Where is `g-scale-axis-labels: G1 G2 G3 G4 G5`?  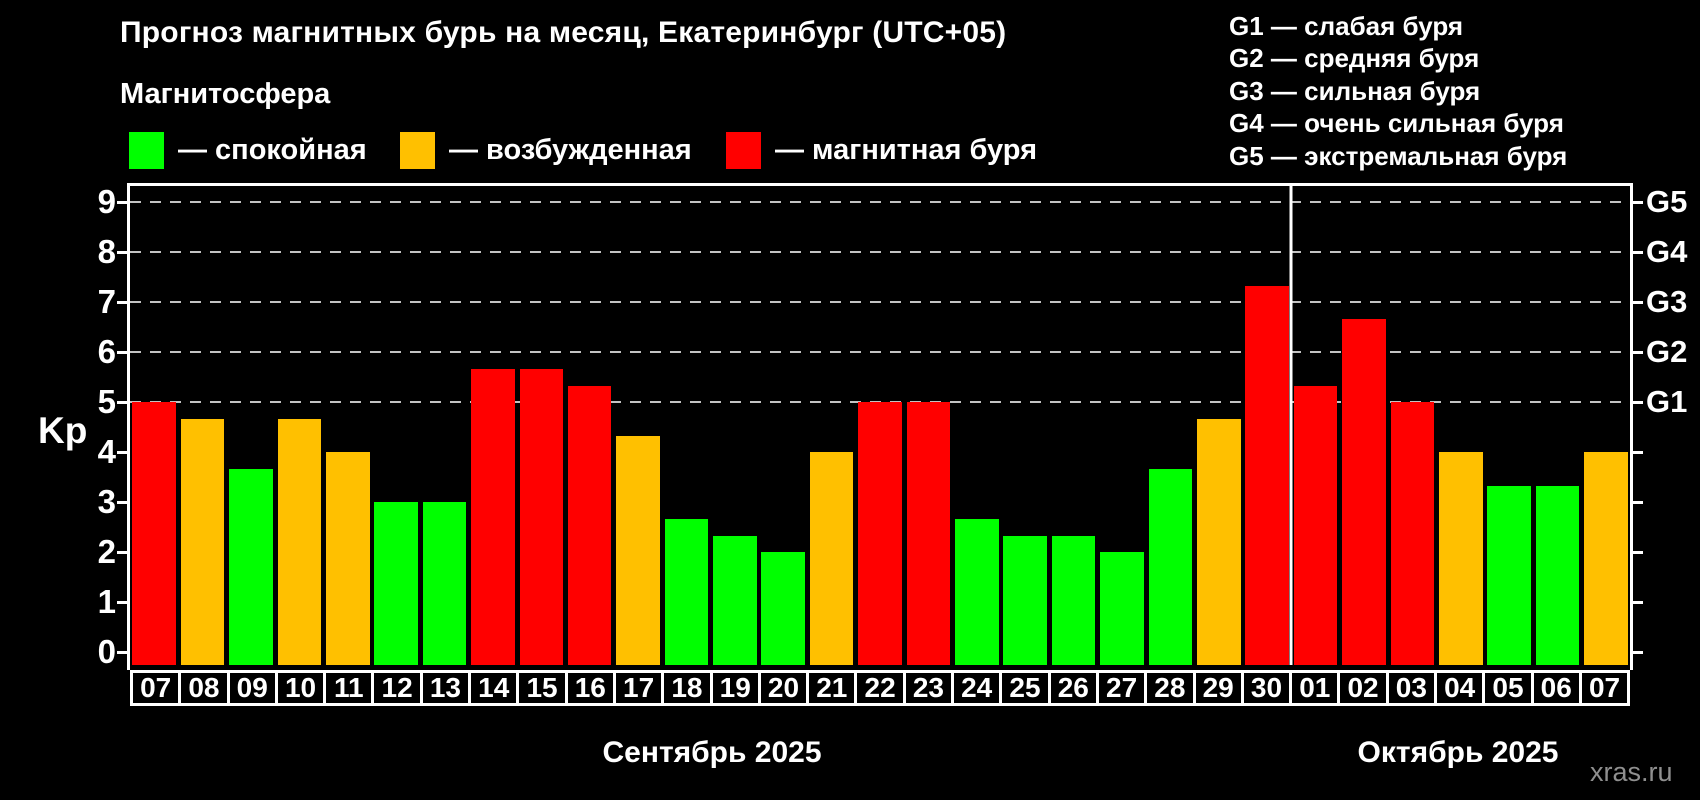 g-scale-axis-labels: G1 G2 G3 G4 G5 is located at coordinates (1673, 424).